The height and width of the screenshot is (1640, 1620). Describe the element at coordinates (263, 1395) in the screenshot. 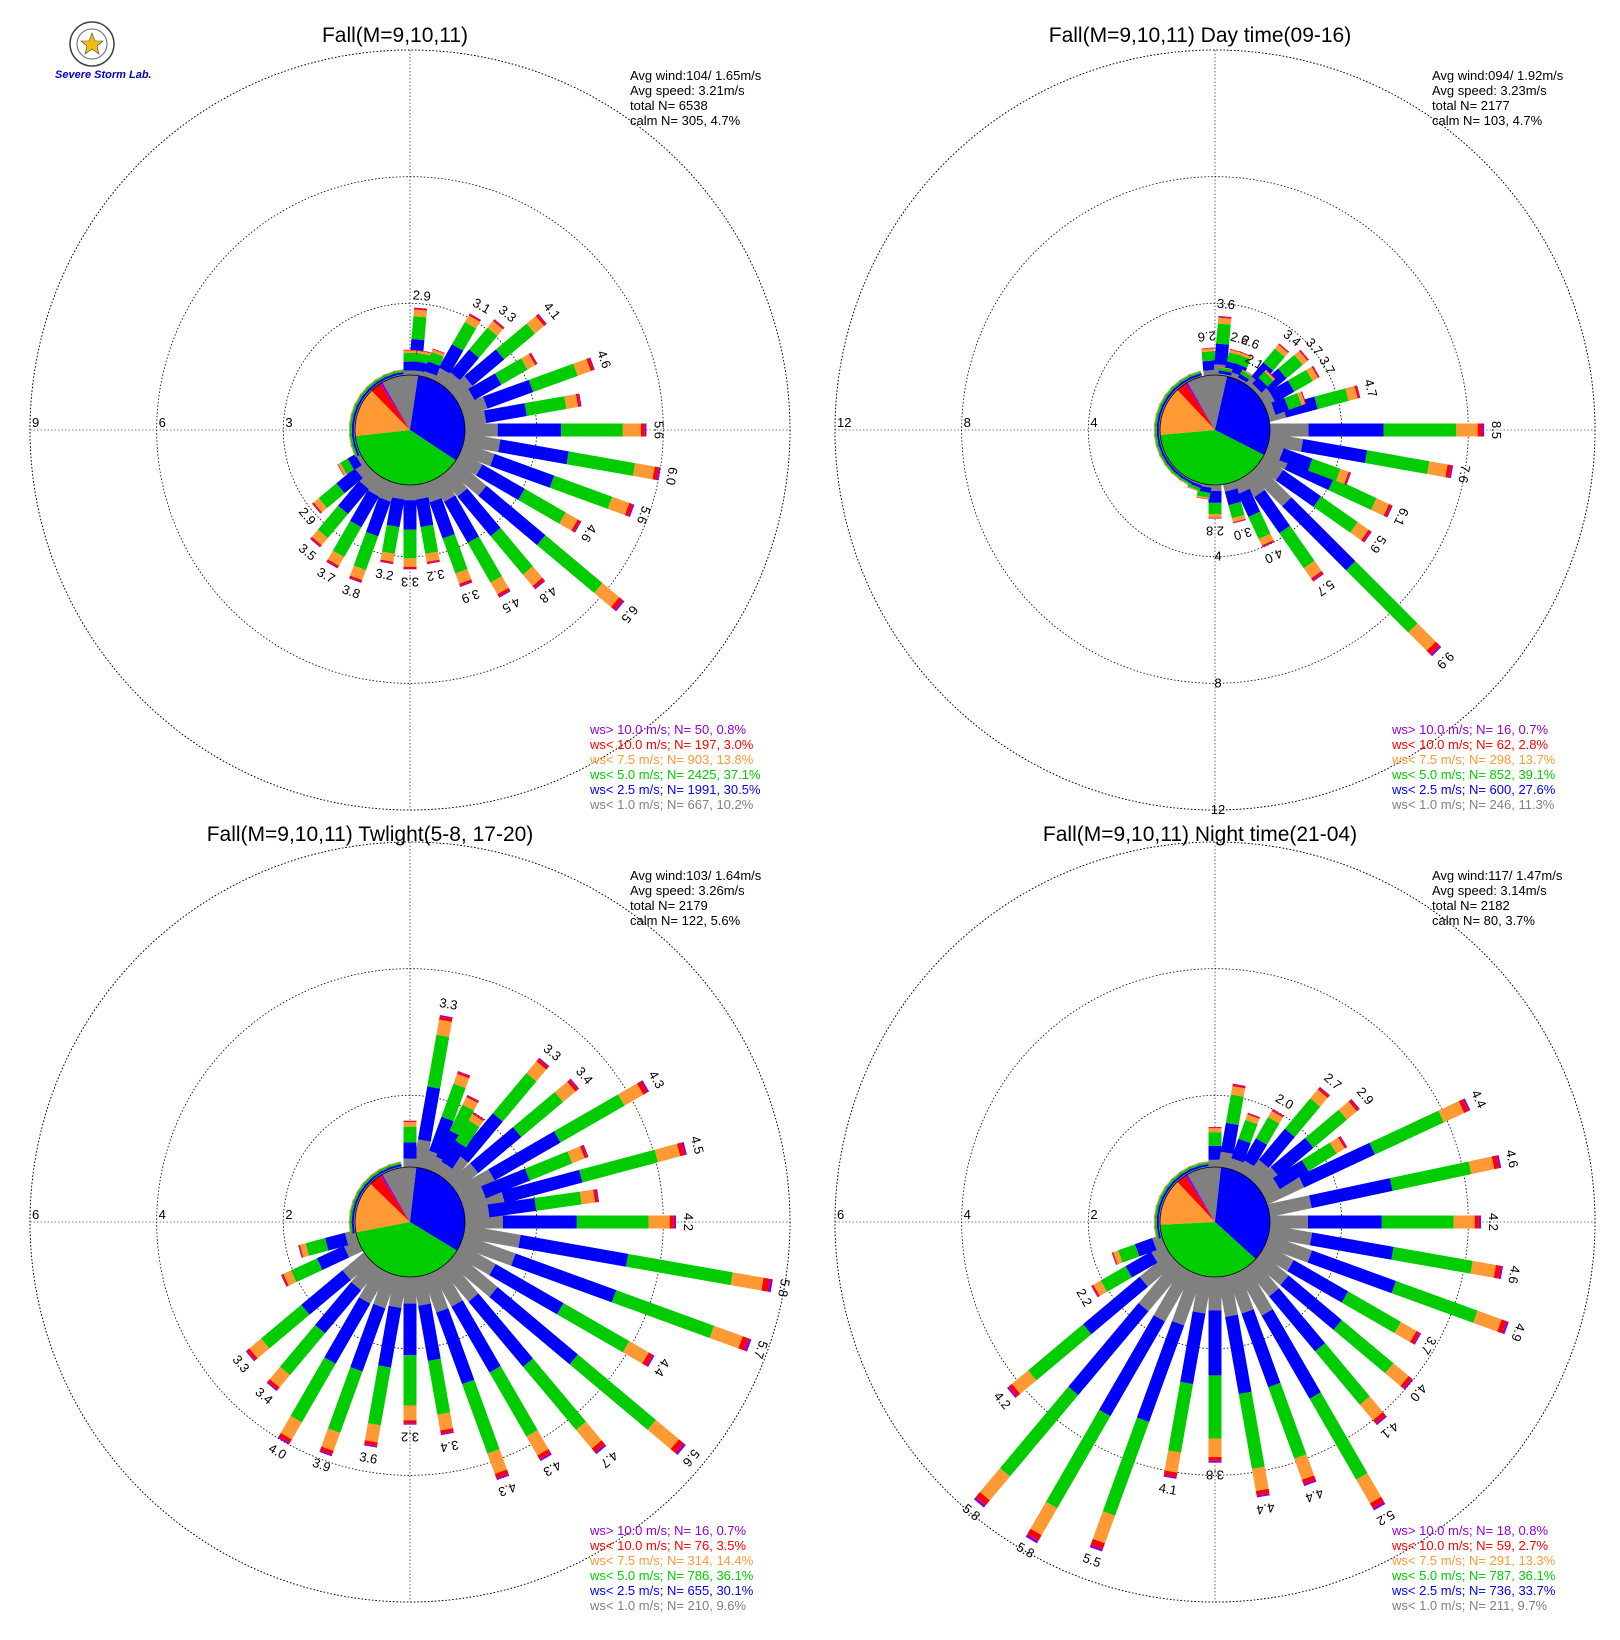

I see `bar-label: 3.4` at that location.